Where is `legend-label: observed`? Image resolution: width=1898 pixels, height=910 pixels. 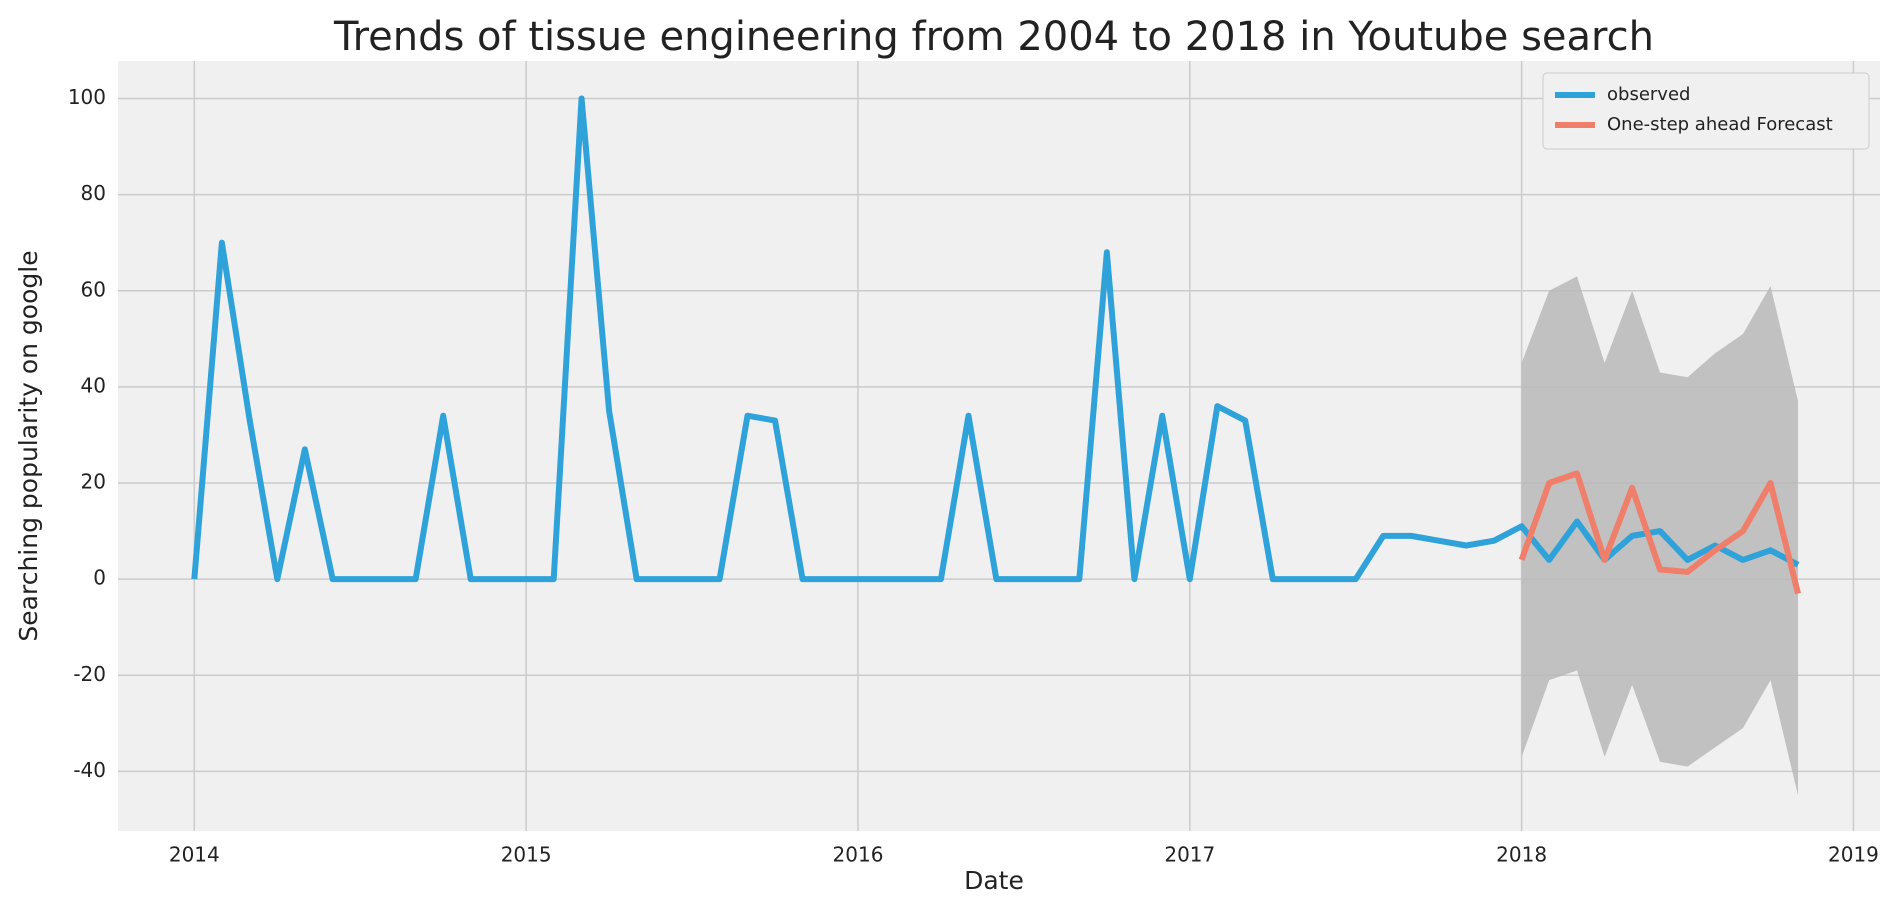
legend-label: observed is located at coordinates (1648, 94).